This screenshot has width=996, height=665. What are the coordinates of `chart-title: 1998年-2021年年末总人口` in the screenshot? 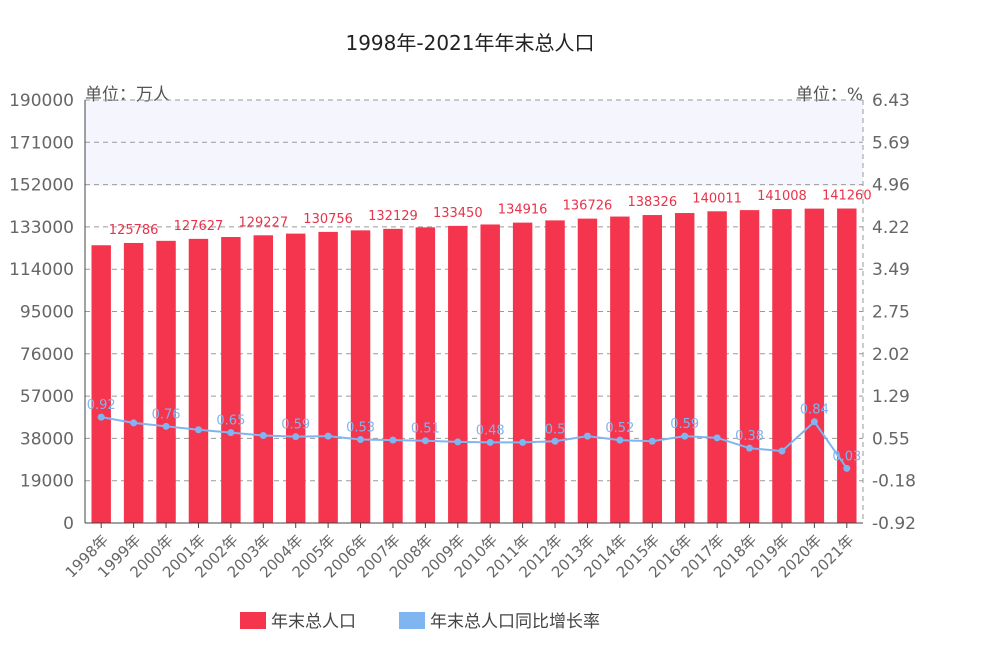 It's located at (469, 43).